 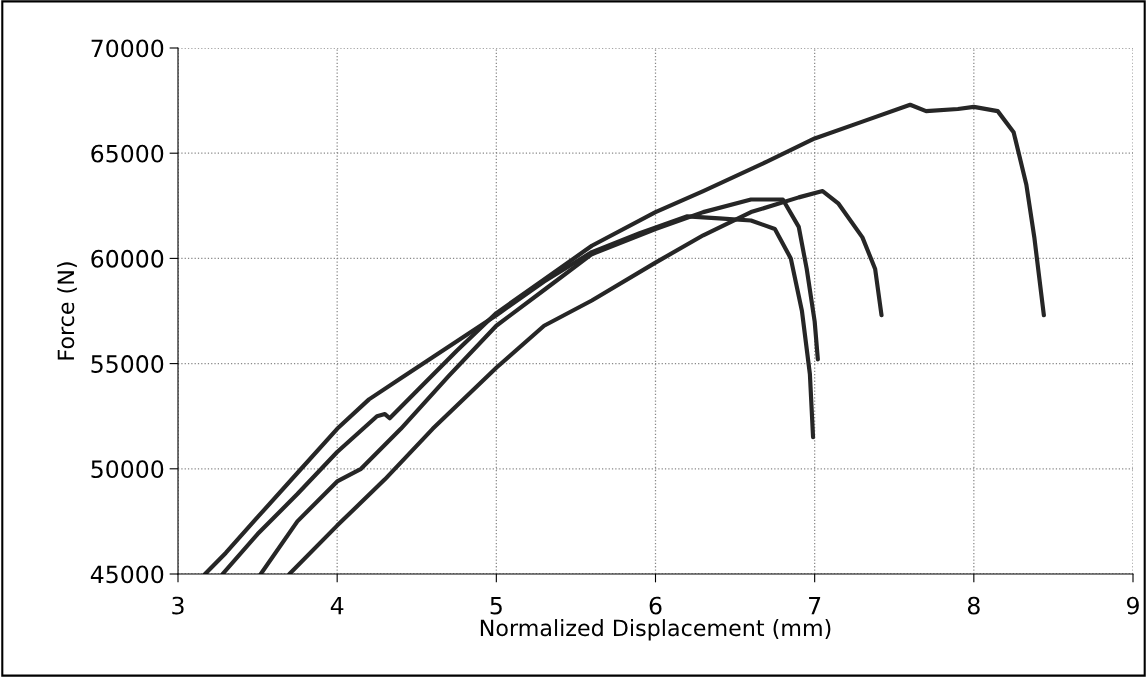 What do you see at coordinates (1132, 605) in the screenshot?
I see `x-tick-label: 9` at bounding box center [1132, 605].